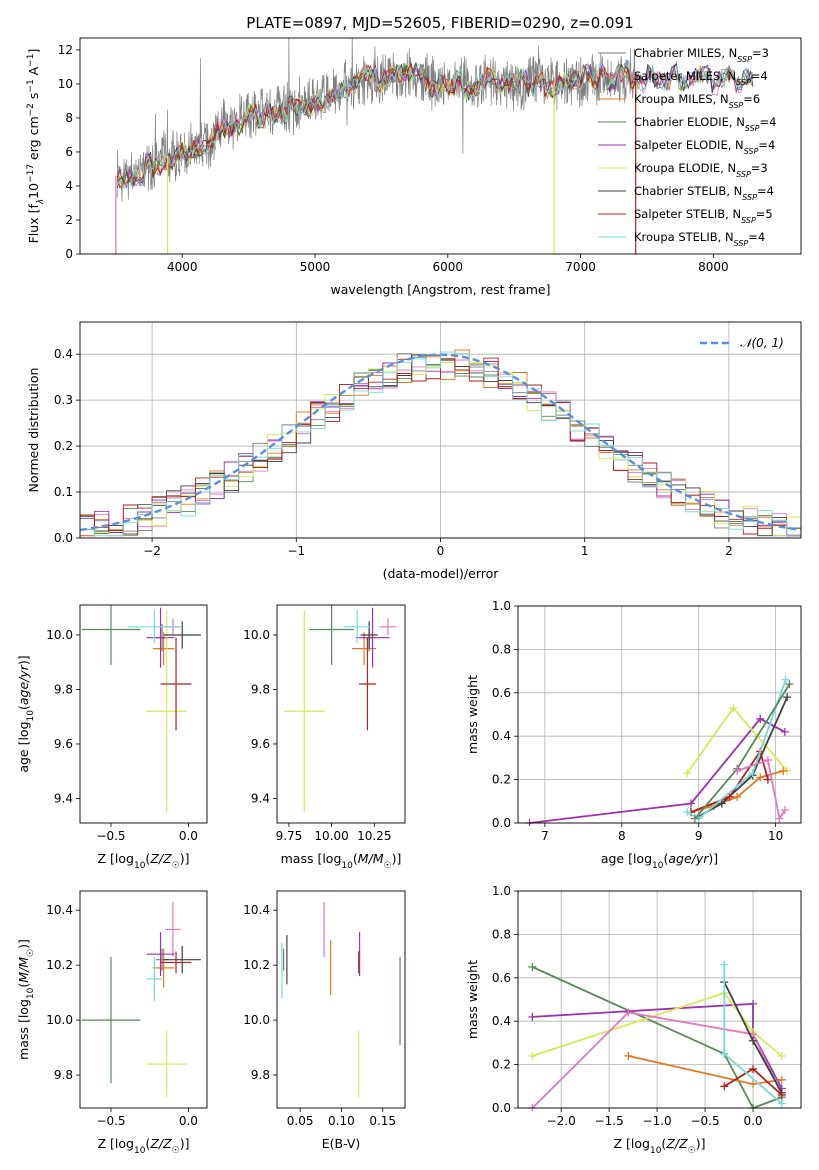 The width and height of the screenshot is (819, 1170). What do you see at coordinates (256, 965) in the screenshot?
I see `y-tick-label: 10.2` at bounding box center [256, 965].